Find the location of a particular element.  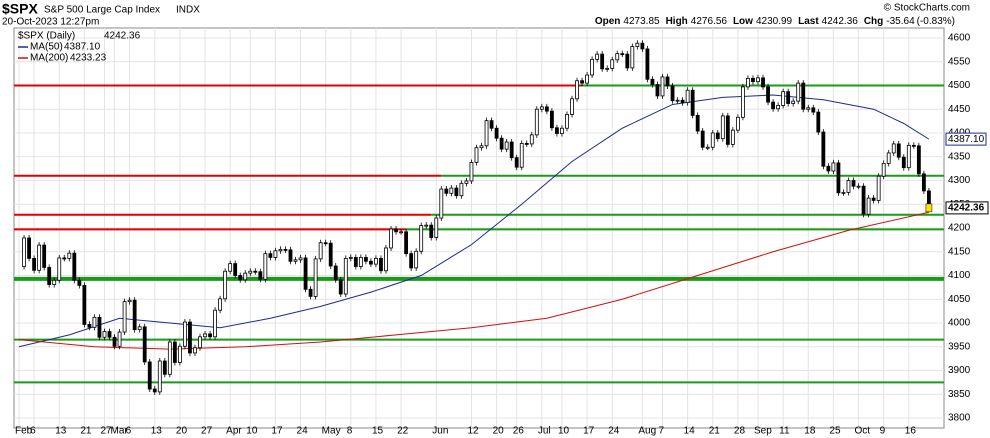

x-tick-label: 16 is located at coordinates (911, 431).